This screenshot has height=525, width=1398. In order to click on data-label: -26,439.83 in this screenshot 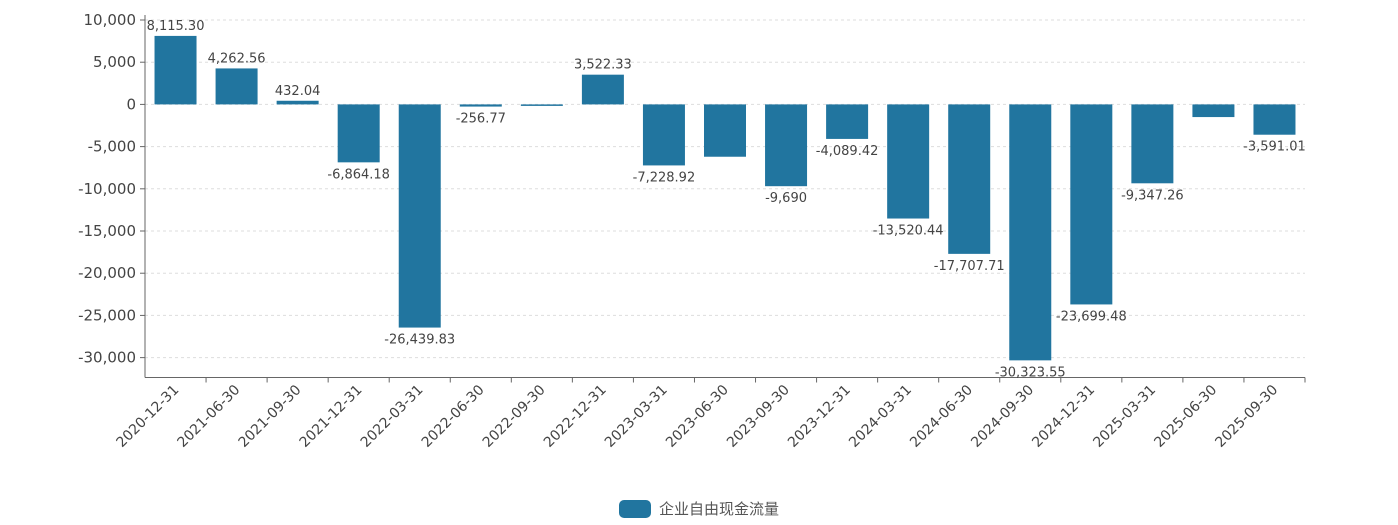, I will do `click(419, 340)`.